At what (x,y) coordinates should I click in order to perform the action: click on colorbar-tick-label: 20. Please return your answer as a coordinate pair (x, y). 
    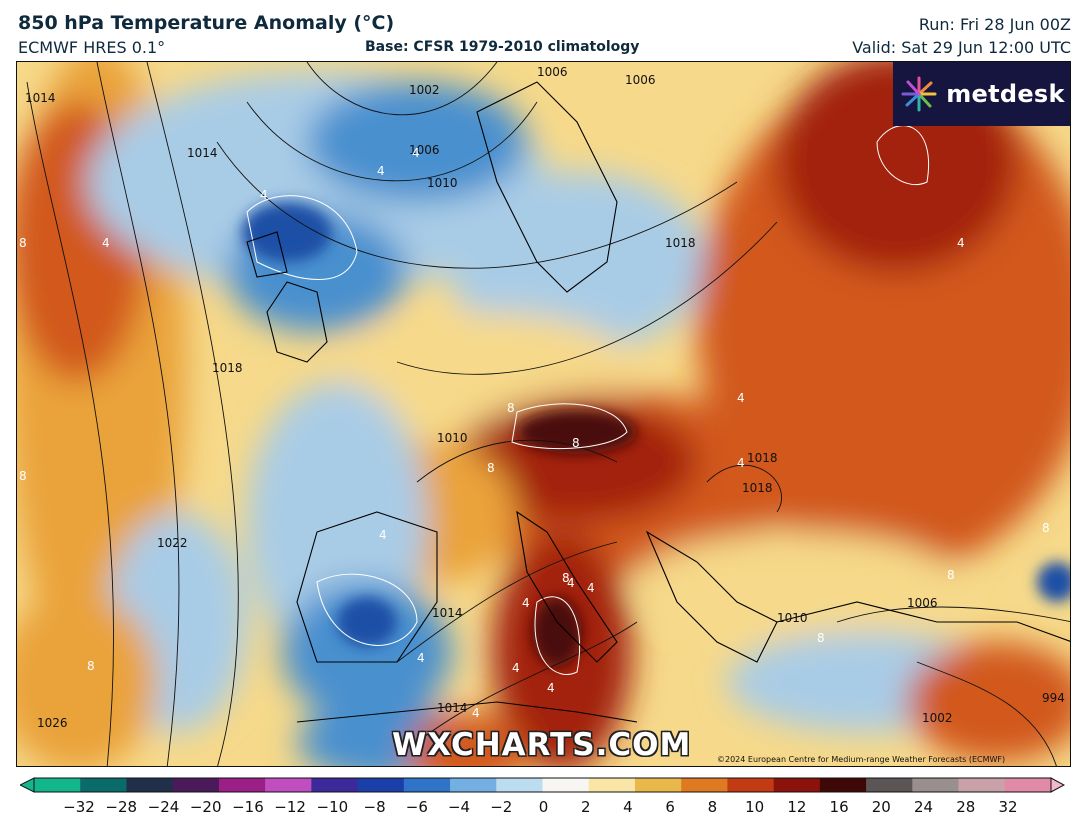
    Looking at the image, I should click on (881, 807).